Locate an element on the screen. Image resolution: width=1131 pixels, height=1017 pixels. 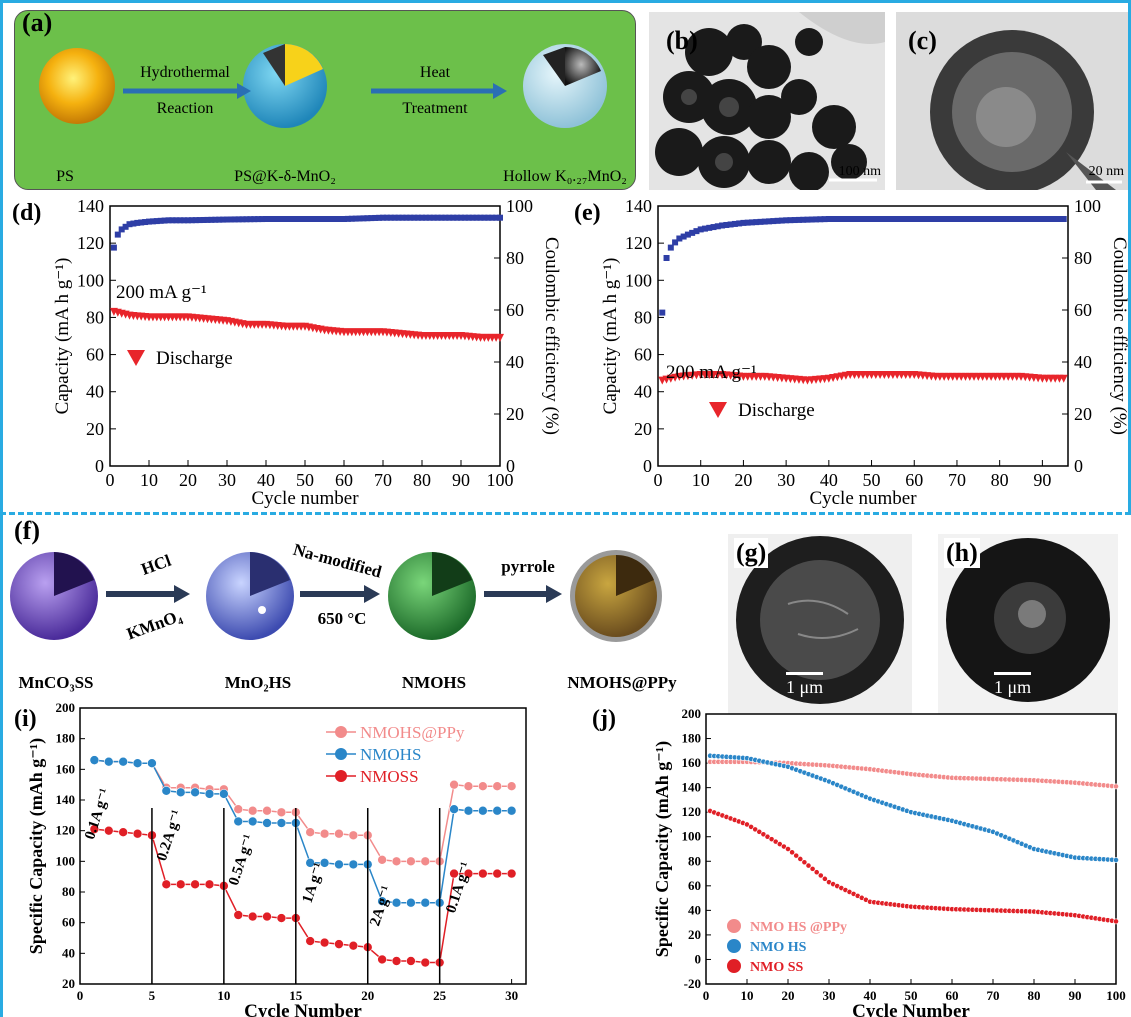
y2-tick-label: 100 is located at coordinates (1087, 206).